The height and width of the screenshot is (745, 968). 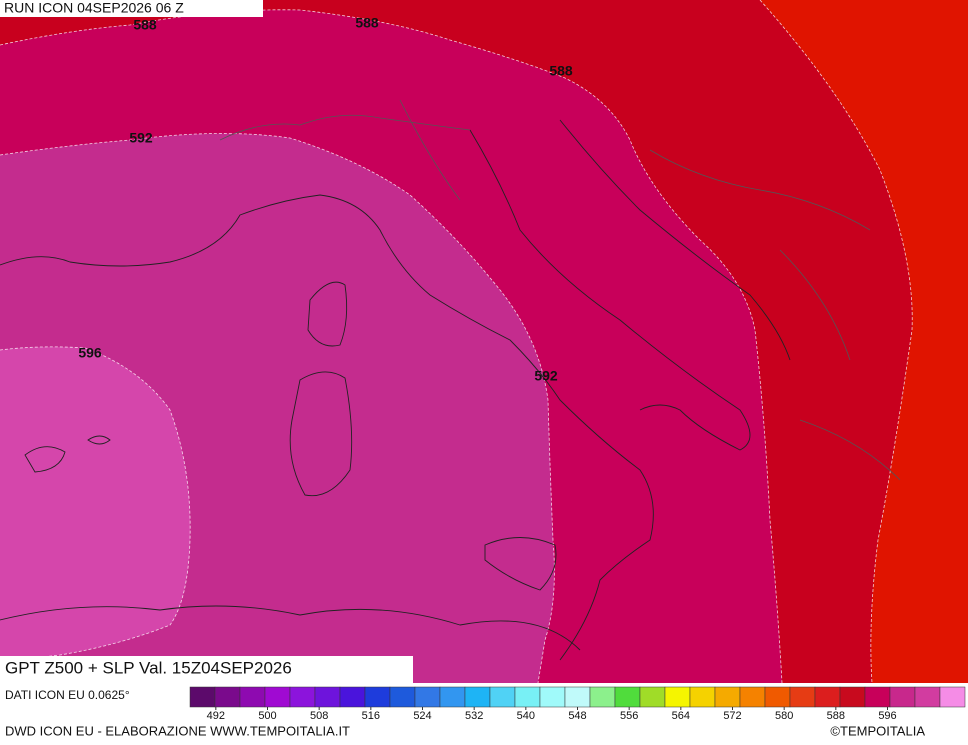 What do you see at coordinates (422, 716) in the screenshot?
I see `colorbar-tick-label: 524` at bounding box center [422, 716].